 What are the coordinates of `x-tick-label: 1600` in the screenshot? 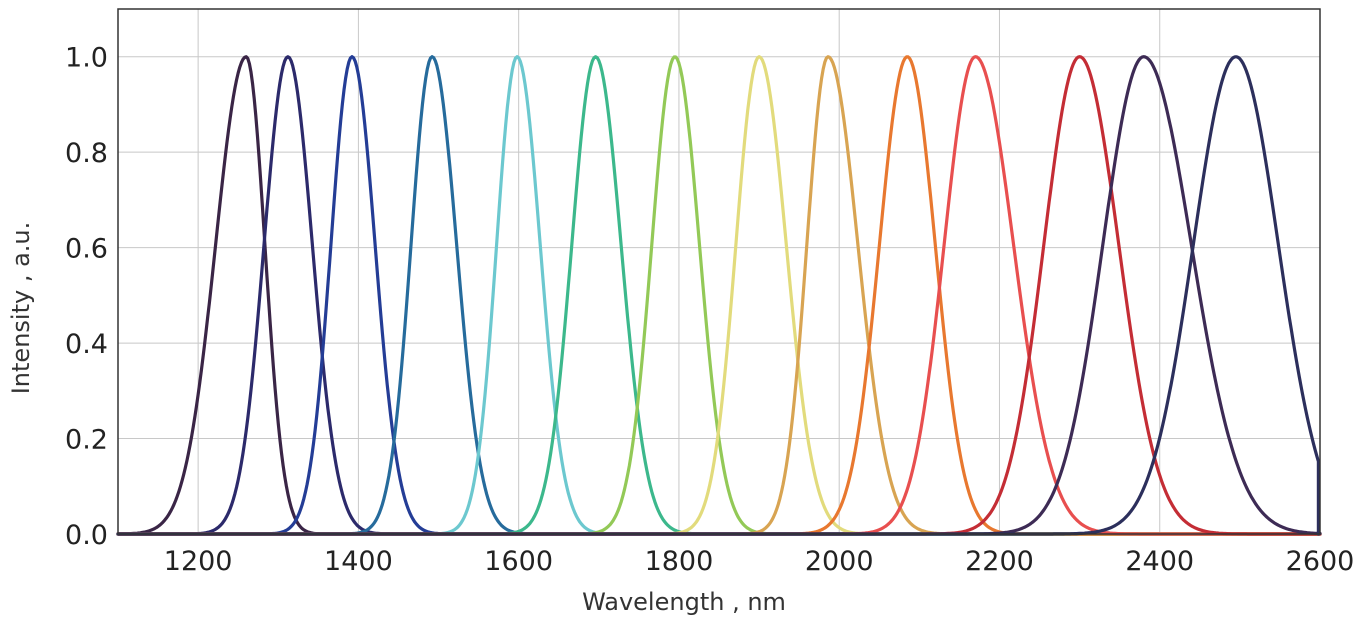 It's located at (518, 561).